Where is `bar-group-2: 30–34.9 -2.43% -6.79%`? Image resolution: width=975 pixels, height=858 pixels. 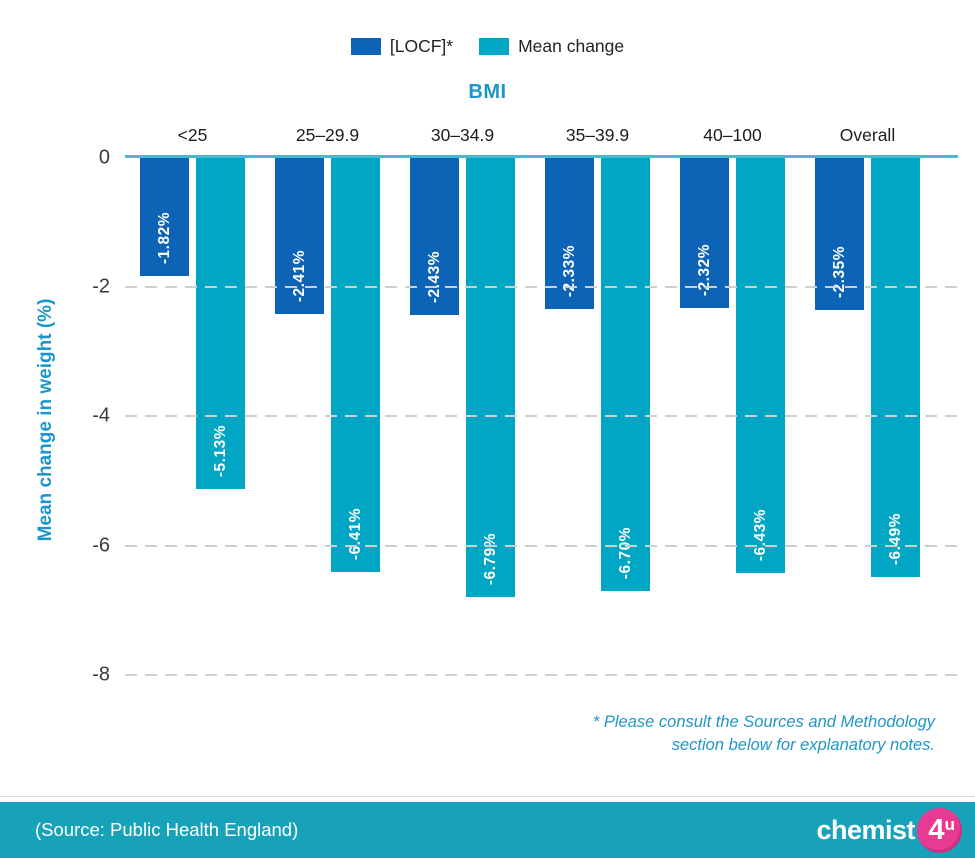 bar-group-2: 30–34.9 -2.43% -6.79% is located at coordinates (462, 412).